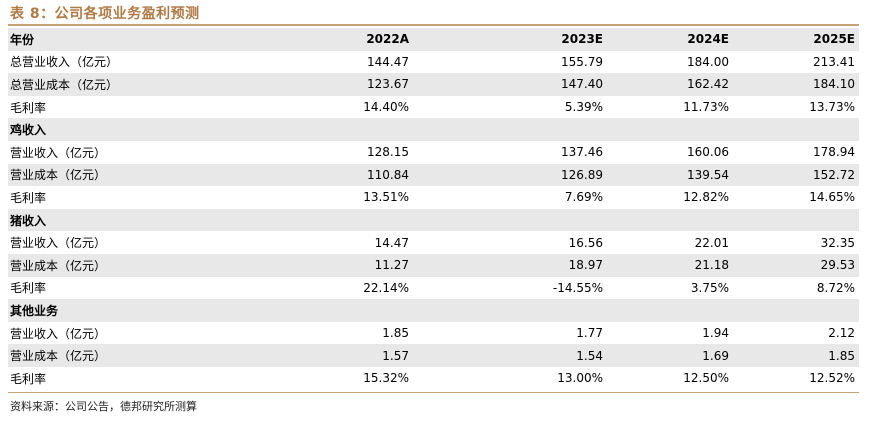 The width and height of the screenshot is (881, 426). I want to click on value-cell: 13.73%, so click(832, 107).